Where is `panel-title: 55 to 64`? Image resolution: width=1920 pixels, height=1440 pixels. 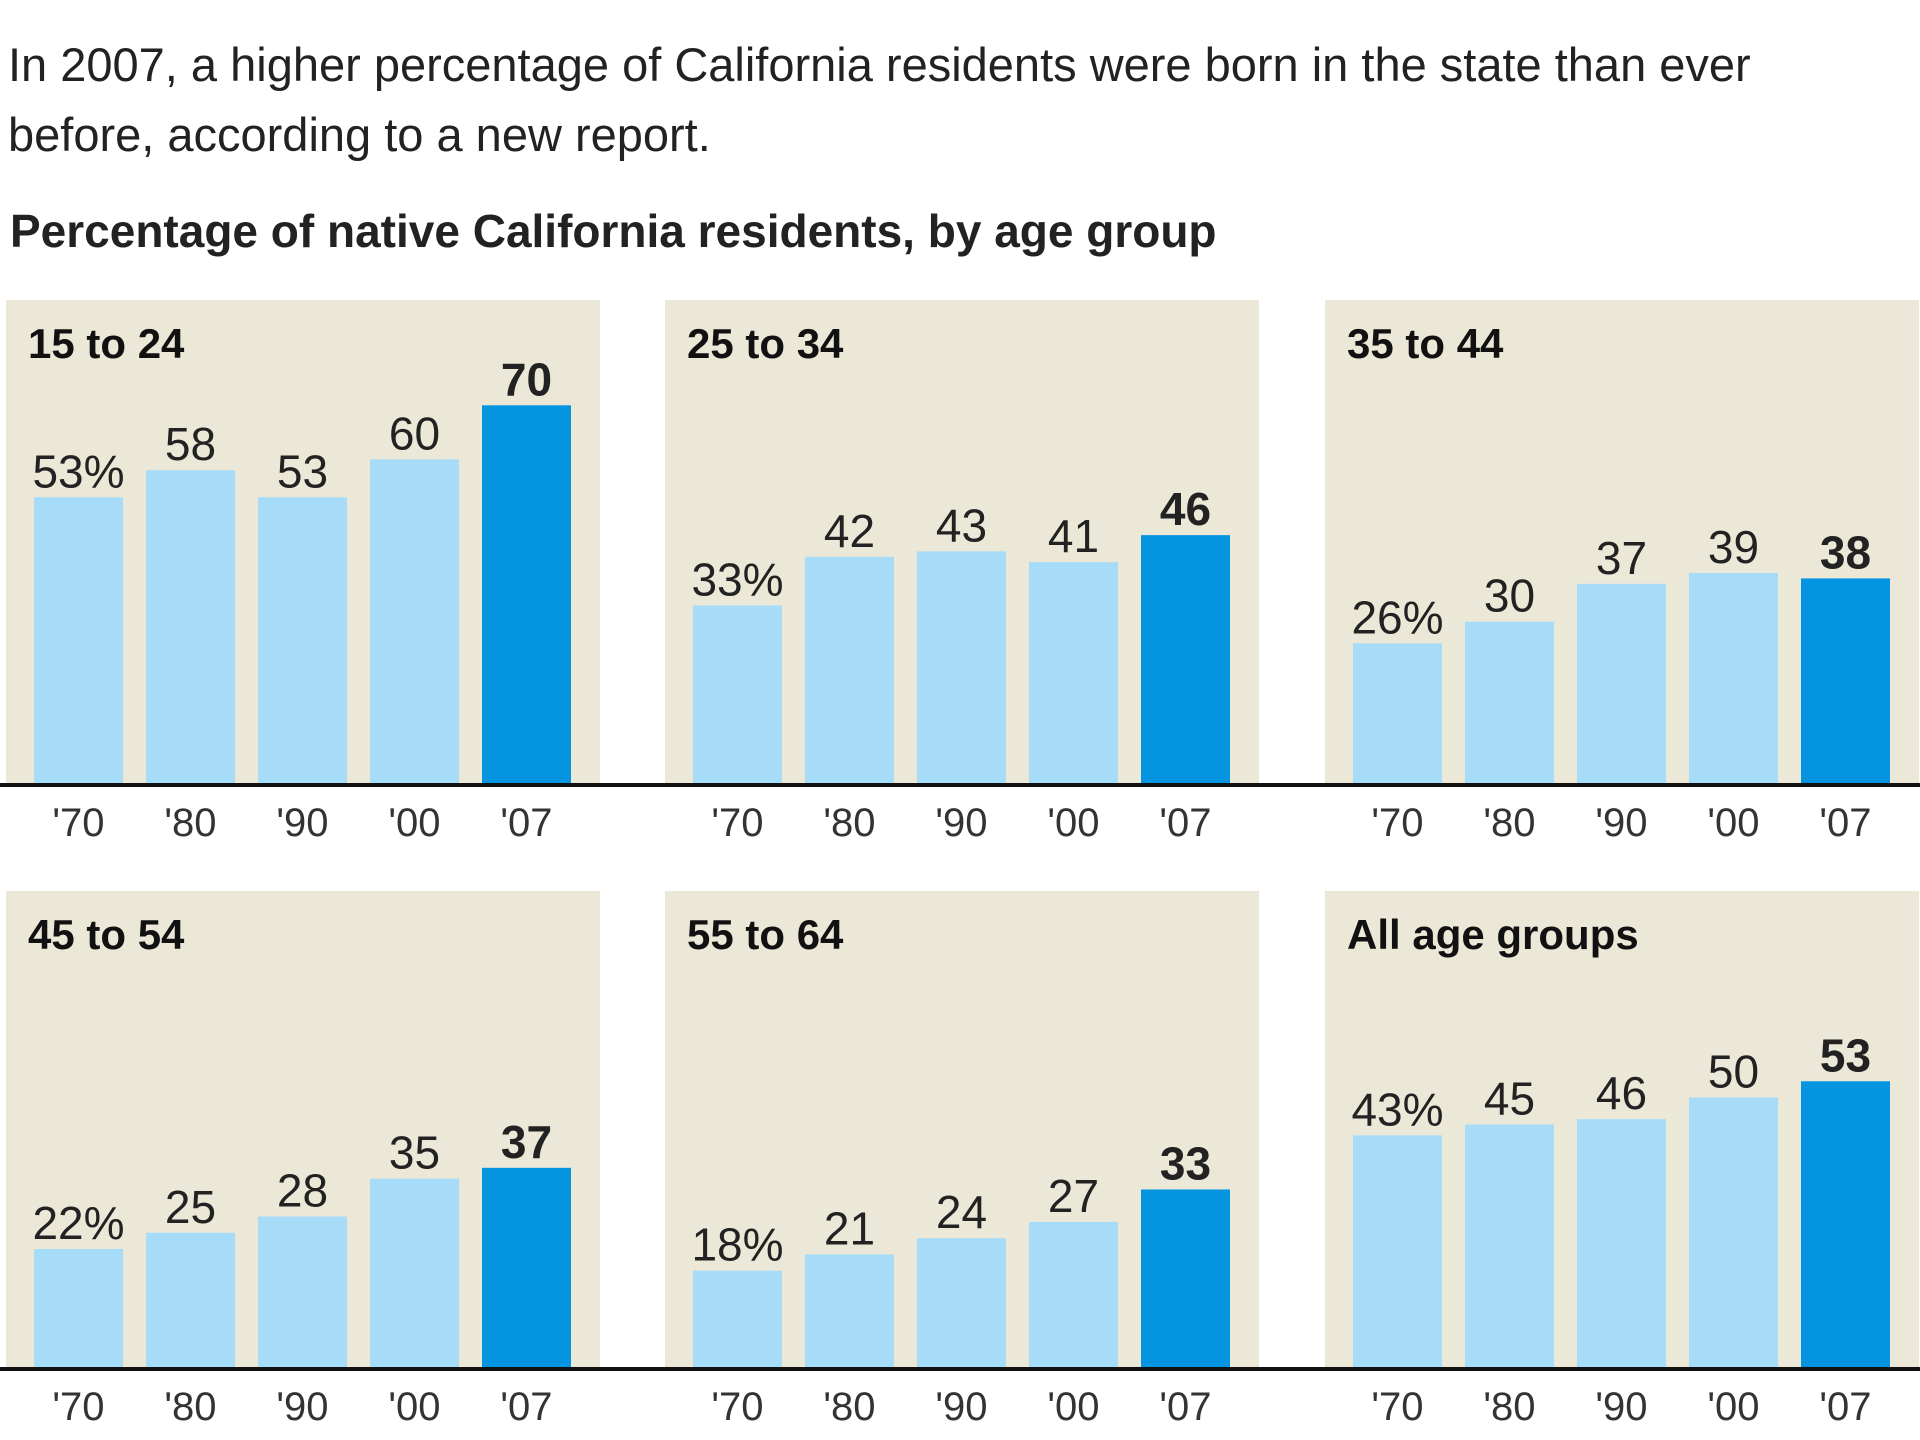
panel-title: 55 to 64 is located at coordinates (765, 934).